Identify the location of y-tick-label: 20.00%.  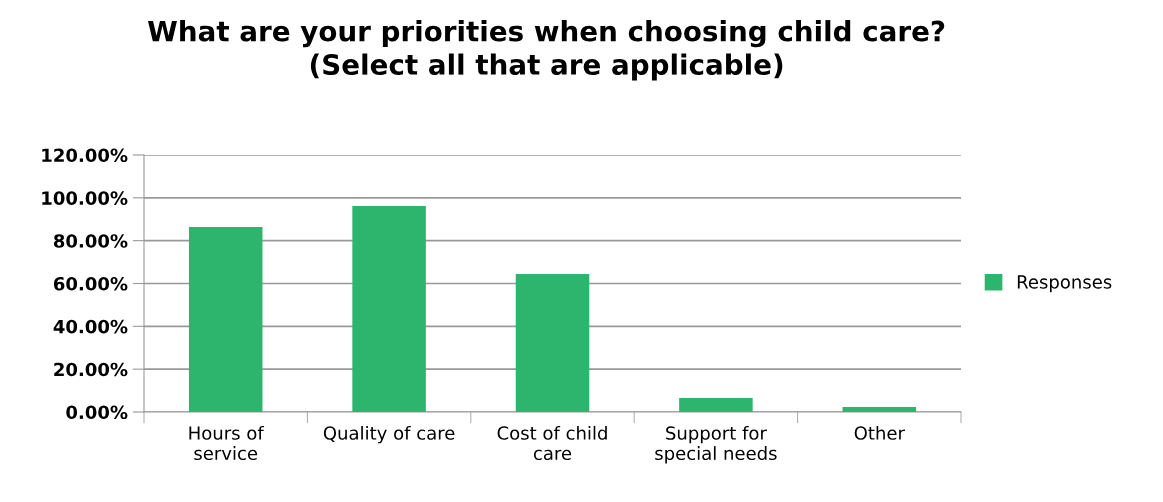
(91, 369).